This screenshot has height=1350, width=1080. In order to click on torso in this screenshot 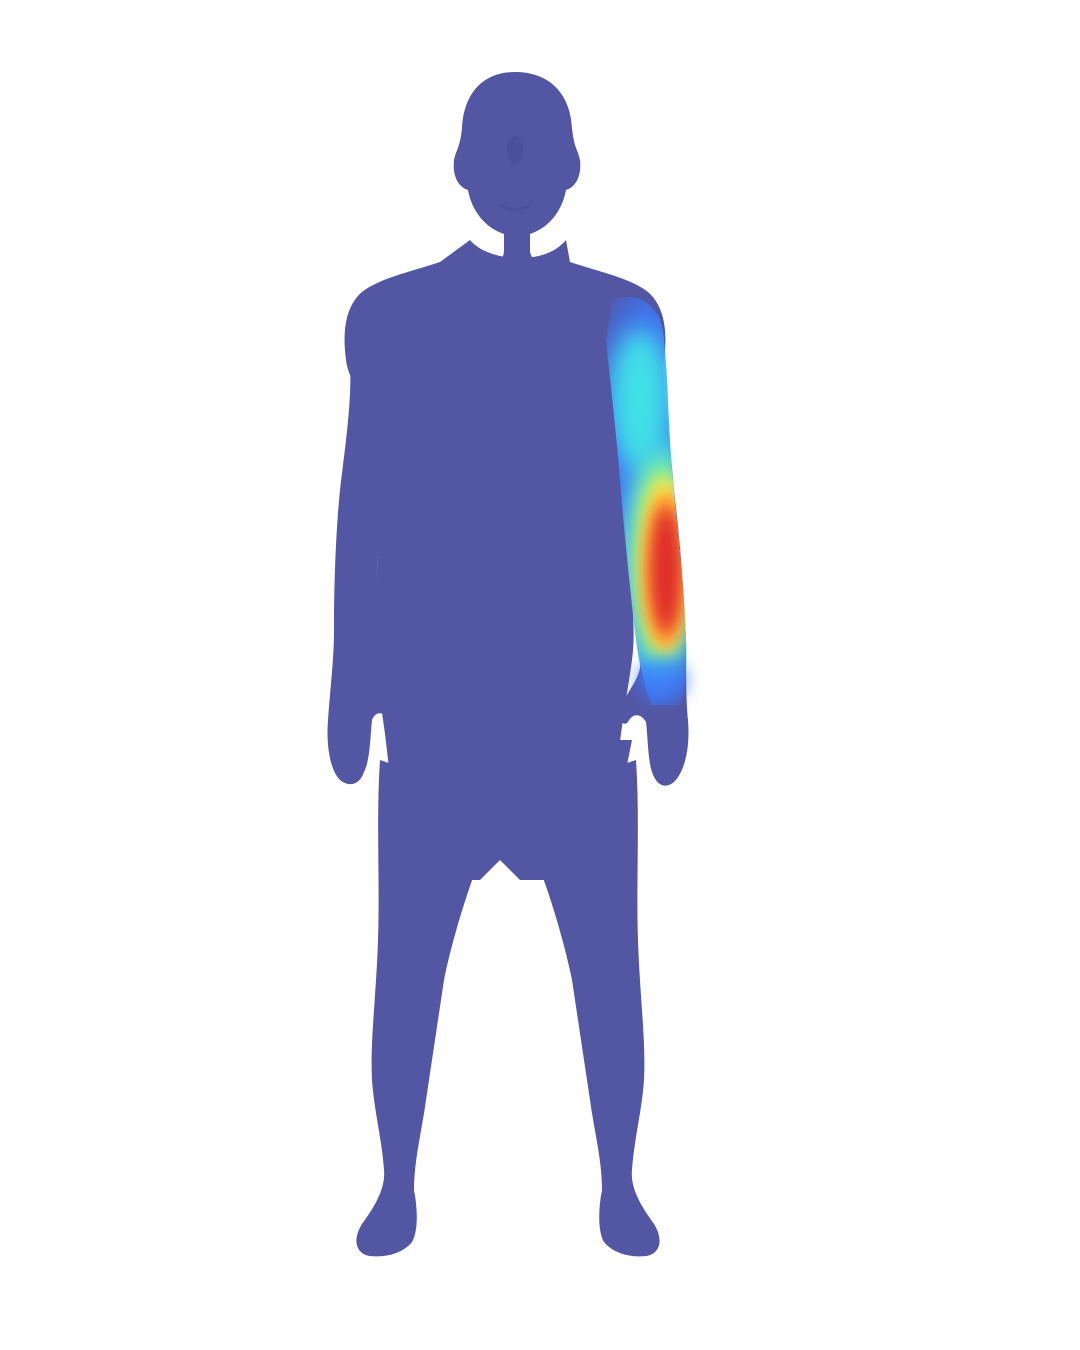, I will do `click(505, 560)`.